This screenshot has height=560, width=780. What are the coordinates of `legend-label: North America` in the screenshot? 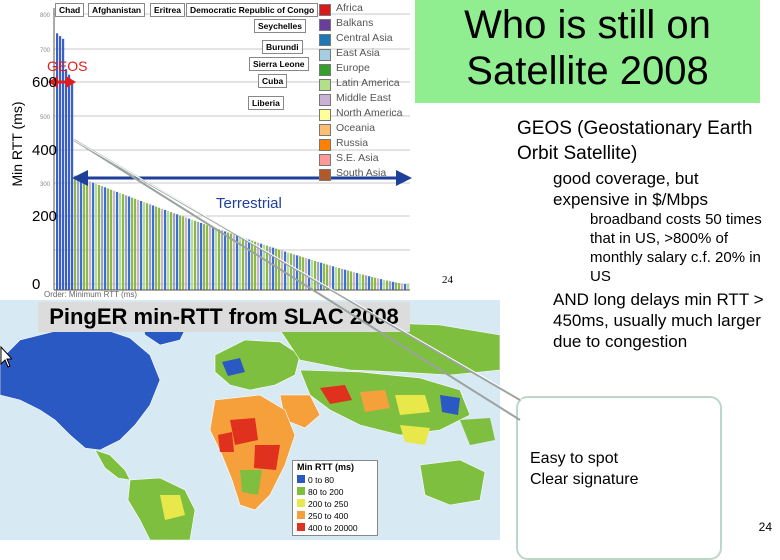 It's located at (369, 113).